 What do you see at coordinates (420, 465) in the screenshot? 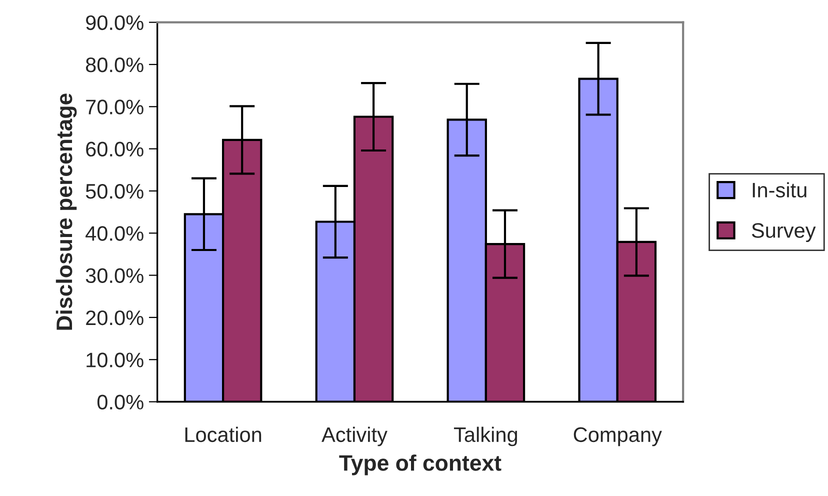
I see `x-axis-title: Type of context` at bounding box center [420, 465].